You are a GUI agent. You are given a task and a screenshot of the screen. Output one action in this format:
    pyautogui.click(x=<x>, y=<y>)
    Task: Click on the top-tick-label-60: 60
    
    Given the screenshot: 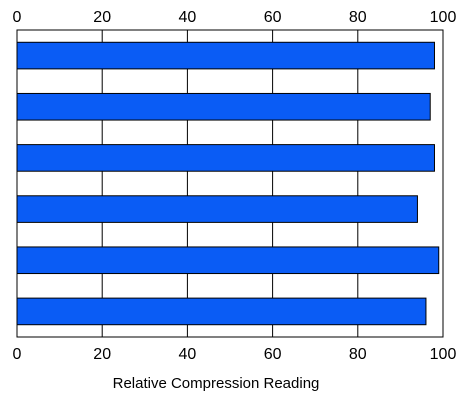 What is the action you would take?
    pyautogui.click(x=273, y=17)
    